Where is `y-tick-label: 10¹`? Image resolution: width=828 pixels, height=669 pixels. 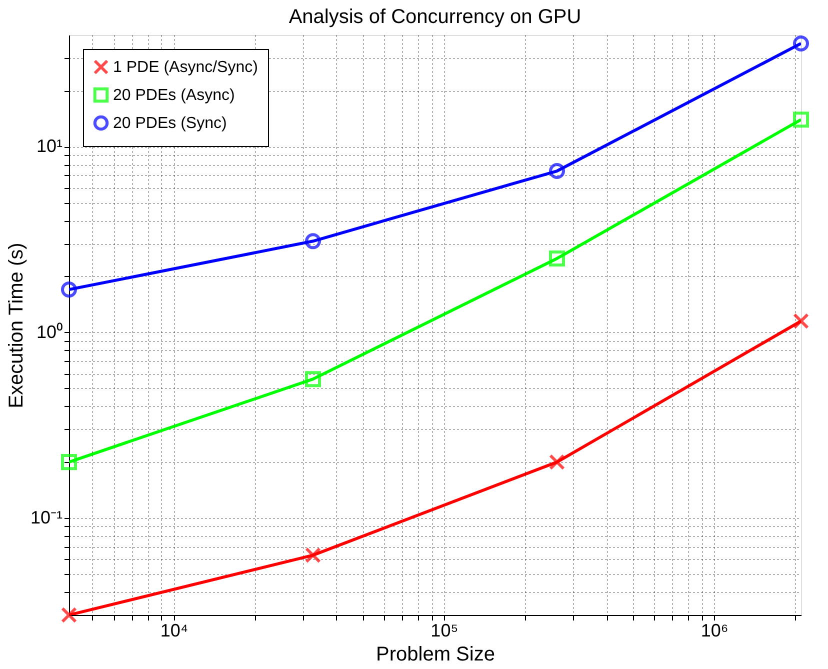 y-tick-label: 10¹ is located at coordinates (49, 146).